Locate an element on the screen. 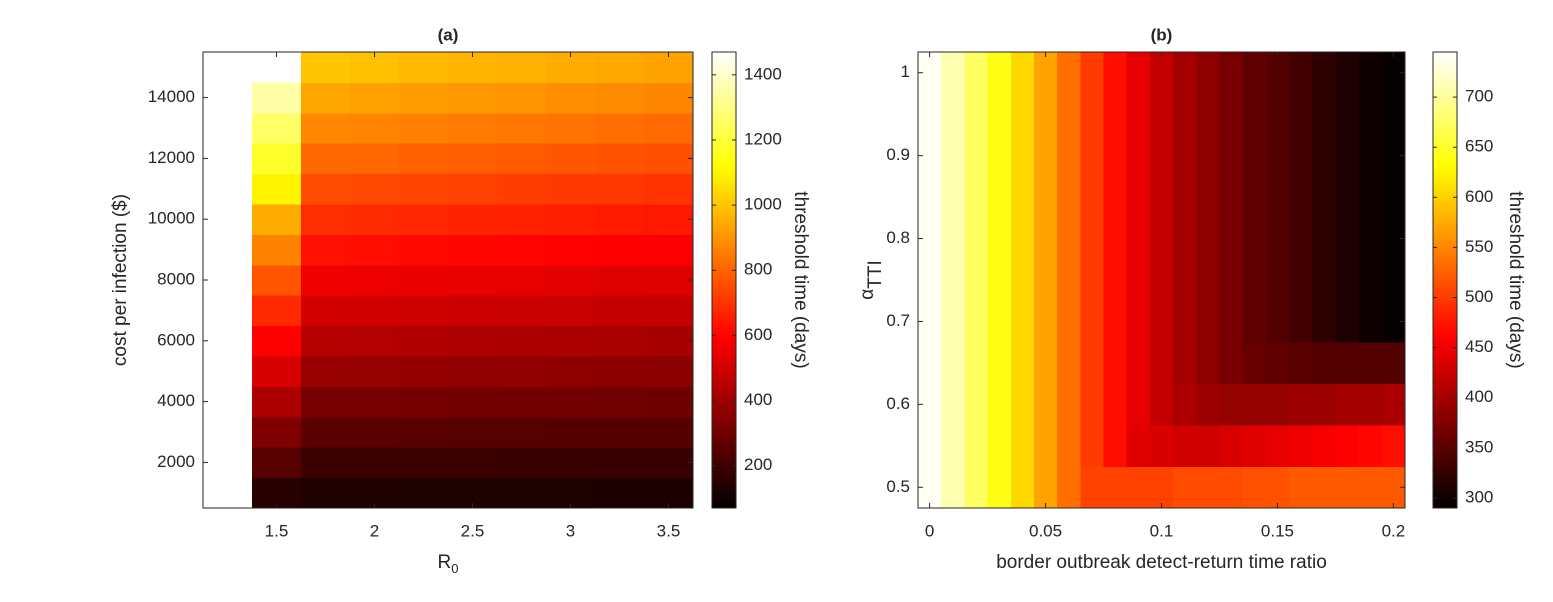 Image resolution: width=1553 pixels, height=602 pixels. x-tick-label: 0 is located at coordinates (929, 530).